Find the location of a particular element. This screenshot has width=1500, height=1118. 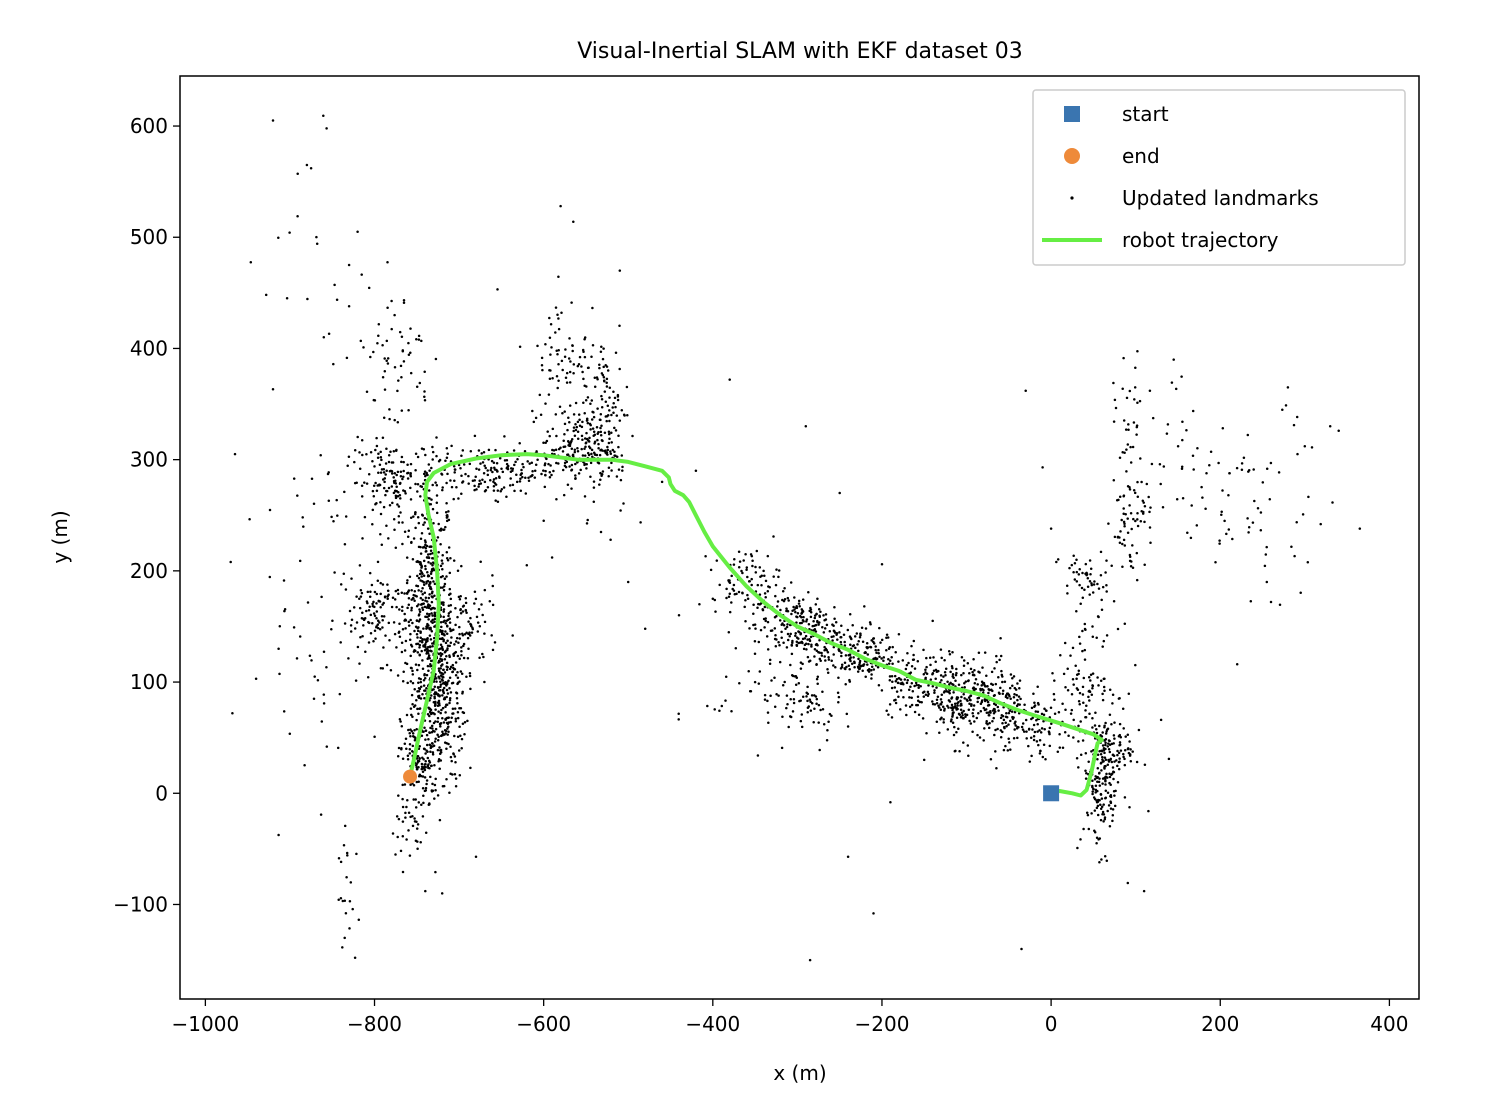

robot-trajectory-line is located at coordinates (756, 625).